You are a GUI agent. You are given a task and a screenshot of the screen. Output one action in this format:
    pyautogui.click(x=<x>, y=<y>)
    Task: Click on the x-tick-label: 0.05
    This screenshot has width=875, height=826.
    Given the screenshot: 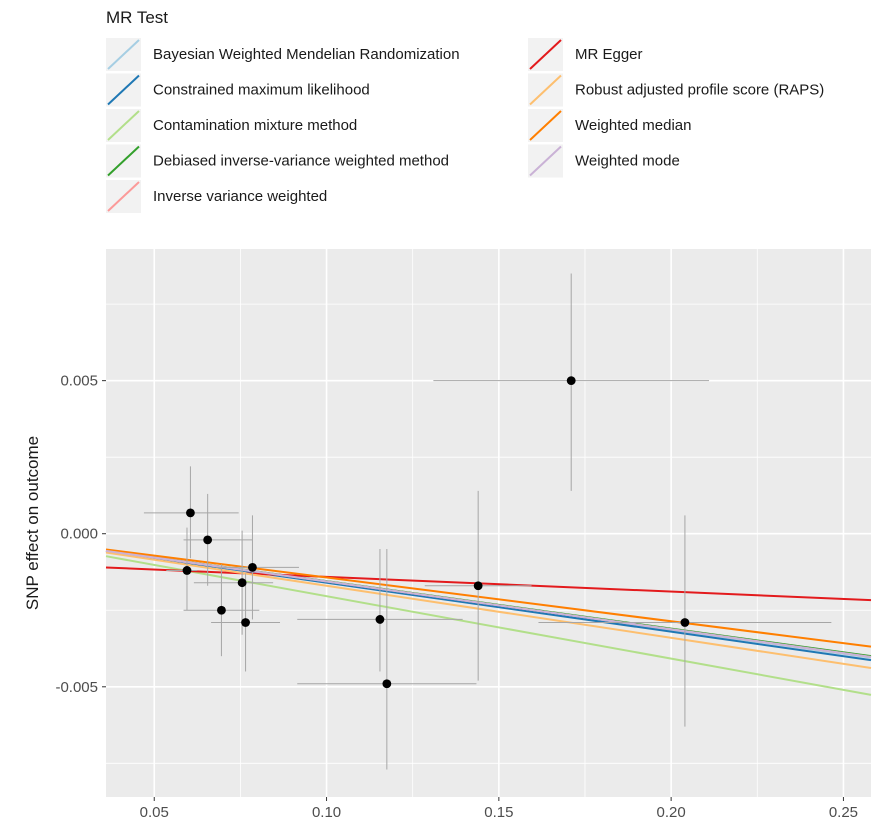 What is the action you would take?
    pyautogui.click(x=154, y=812)
    